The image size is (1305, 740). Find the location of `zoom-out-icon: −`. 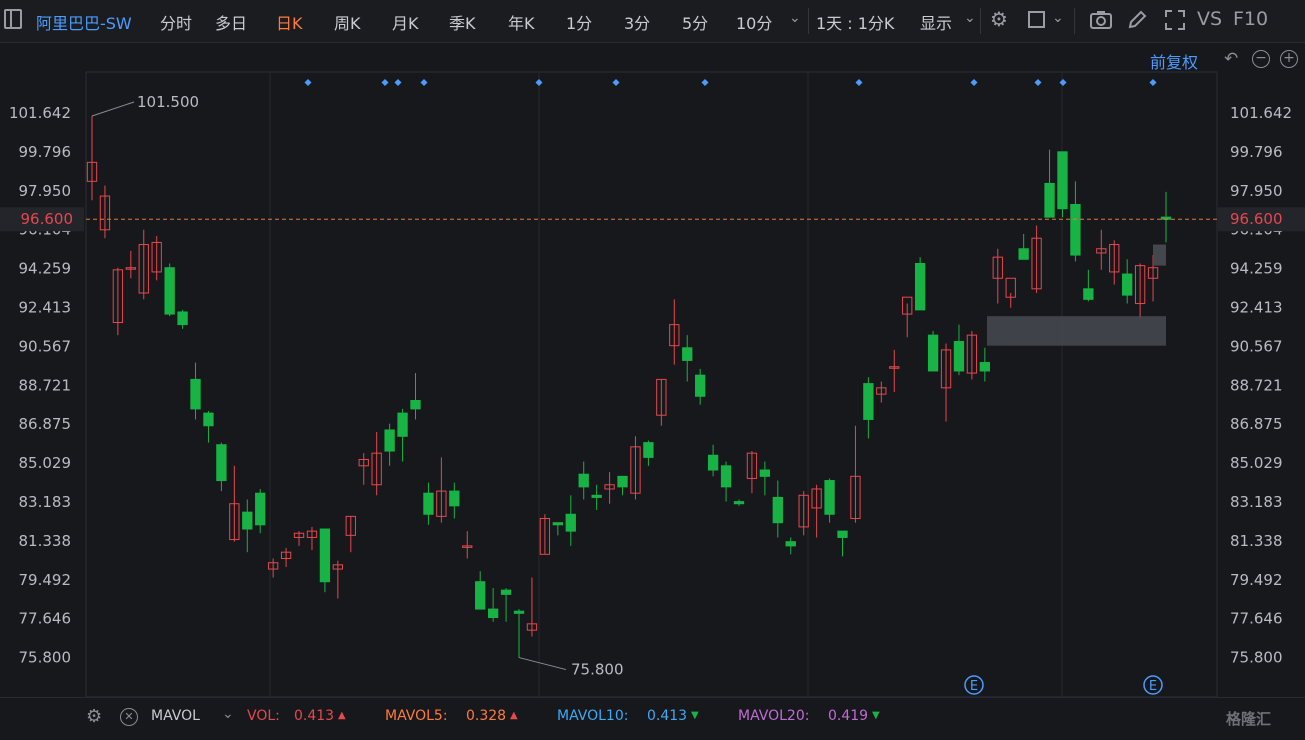

zoom-out-icon: − is located at coordinates (1261, 59).